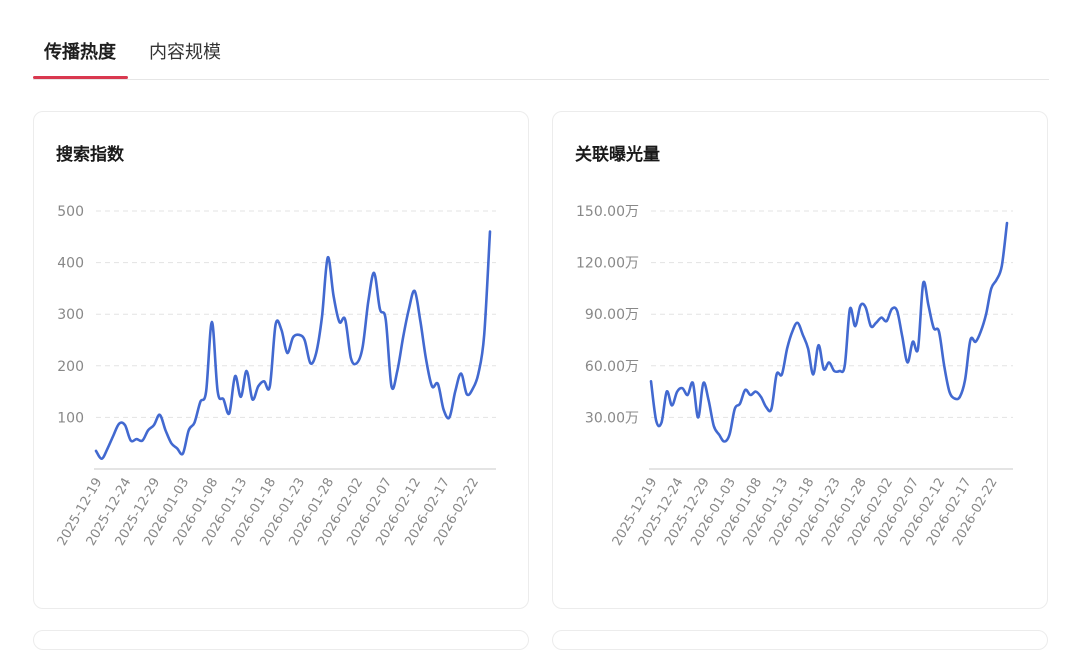  Describe the element at coordinates (607, 264) in the screenshot. I see `y-tick-label: 120.00万` at that location.